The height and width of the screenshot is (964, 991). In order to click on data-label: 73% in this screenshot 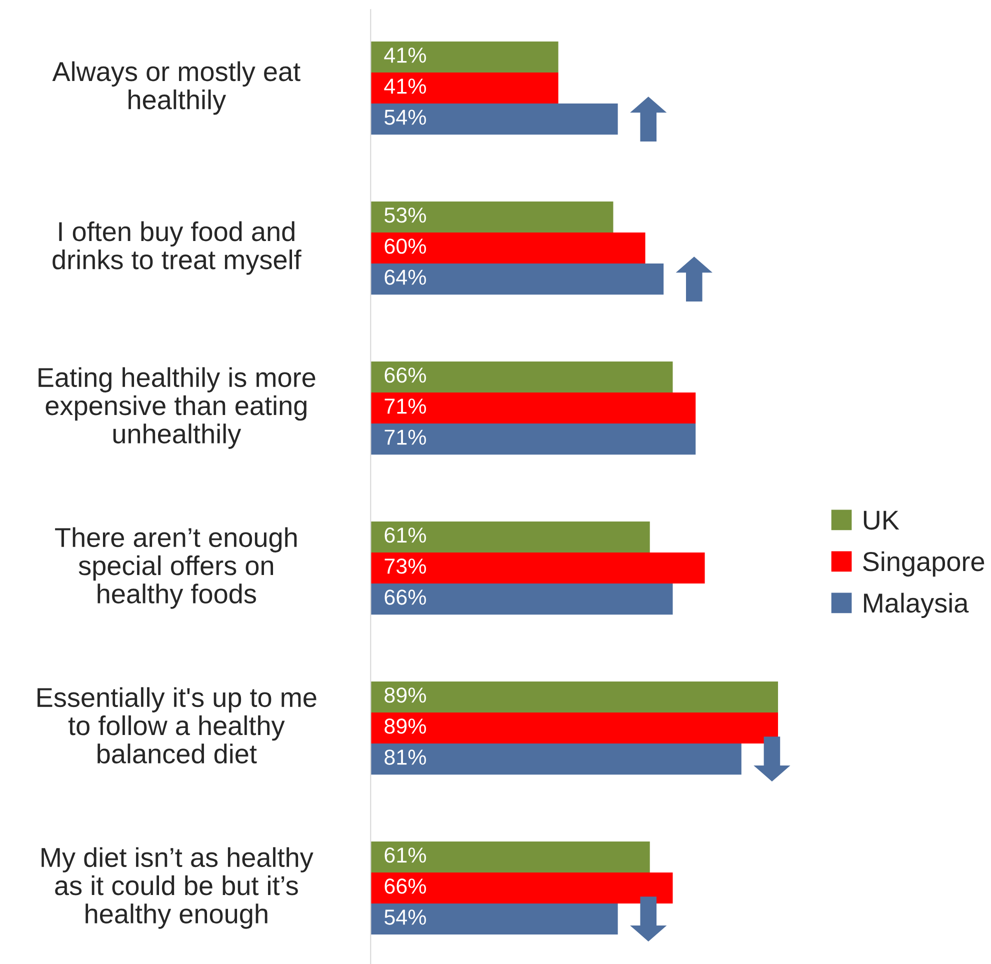, I will do `click(405, 566)`.